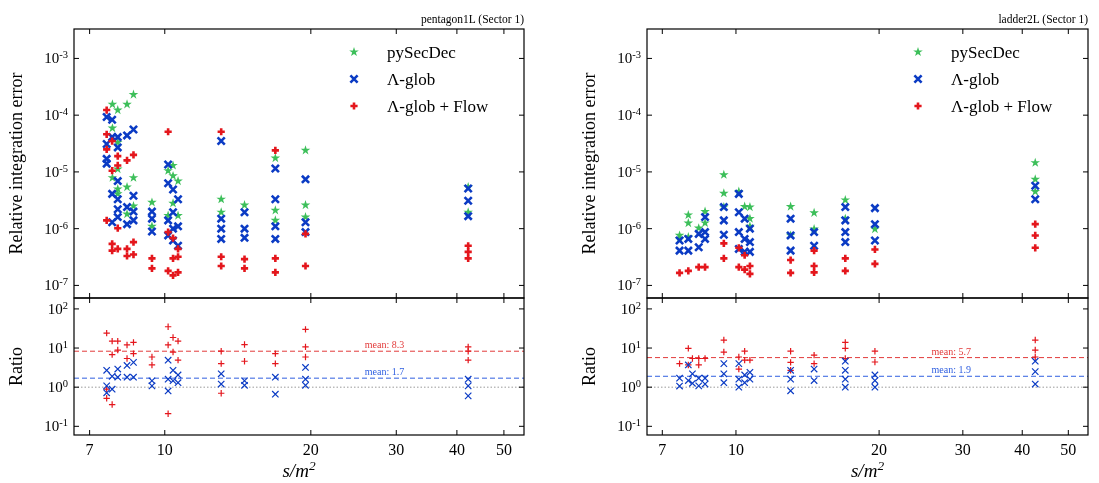 This screenshot has height=483, width=1099. I want to click on chart-title: ladder2L (Sector 1), so click(1043, 19).